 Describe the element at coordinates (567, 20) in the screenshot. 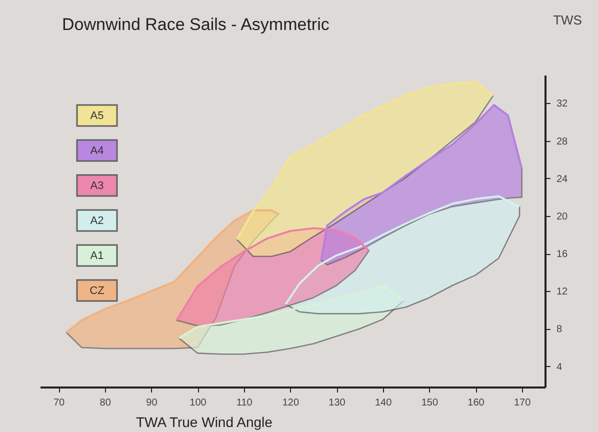

I see `y-axis-title: TWS` at that location.